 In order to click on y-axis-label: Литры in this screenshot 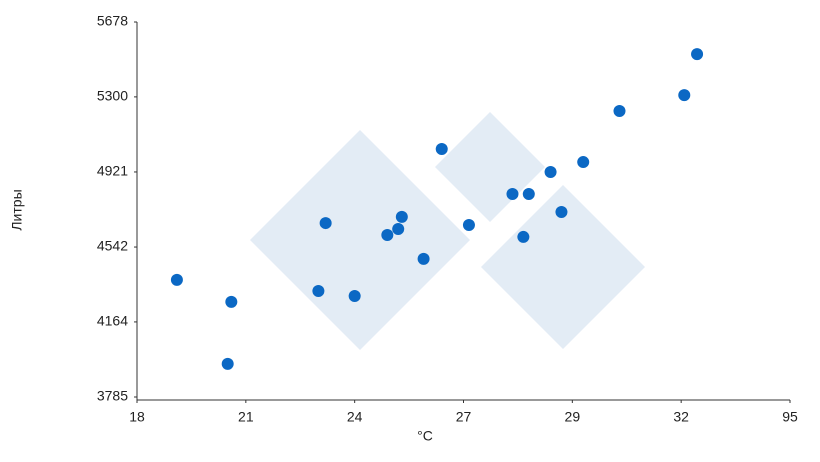, I will do `click(17, 209)`.